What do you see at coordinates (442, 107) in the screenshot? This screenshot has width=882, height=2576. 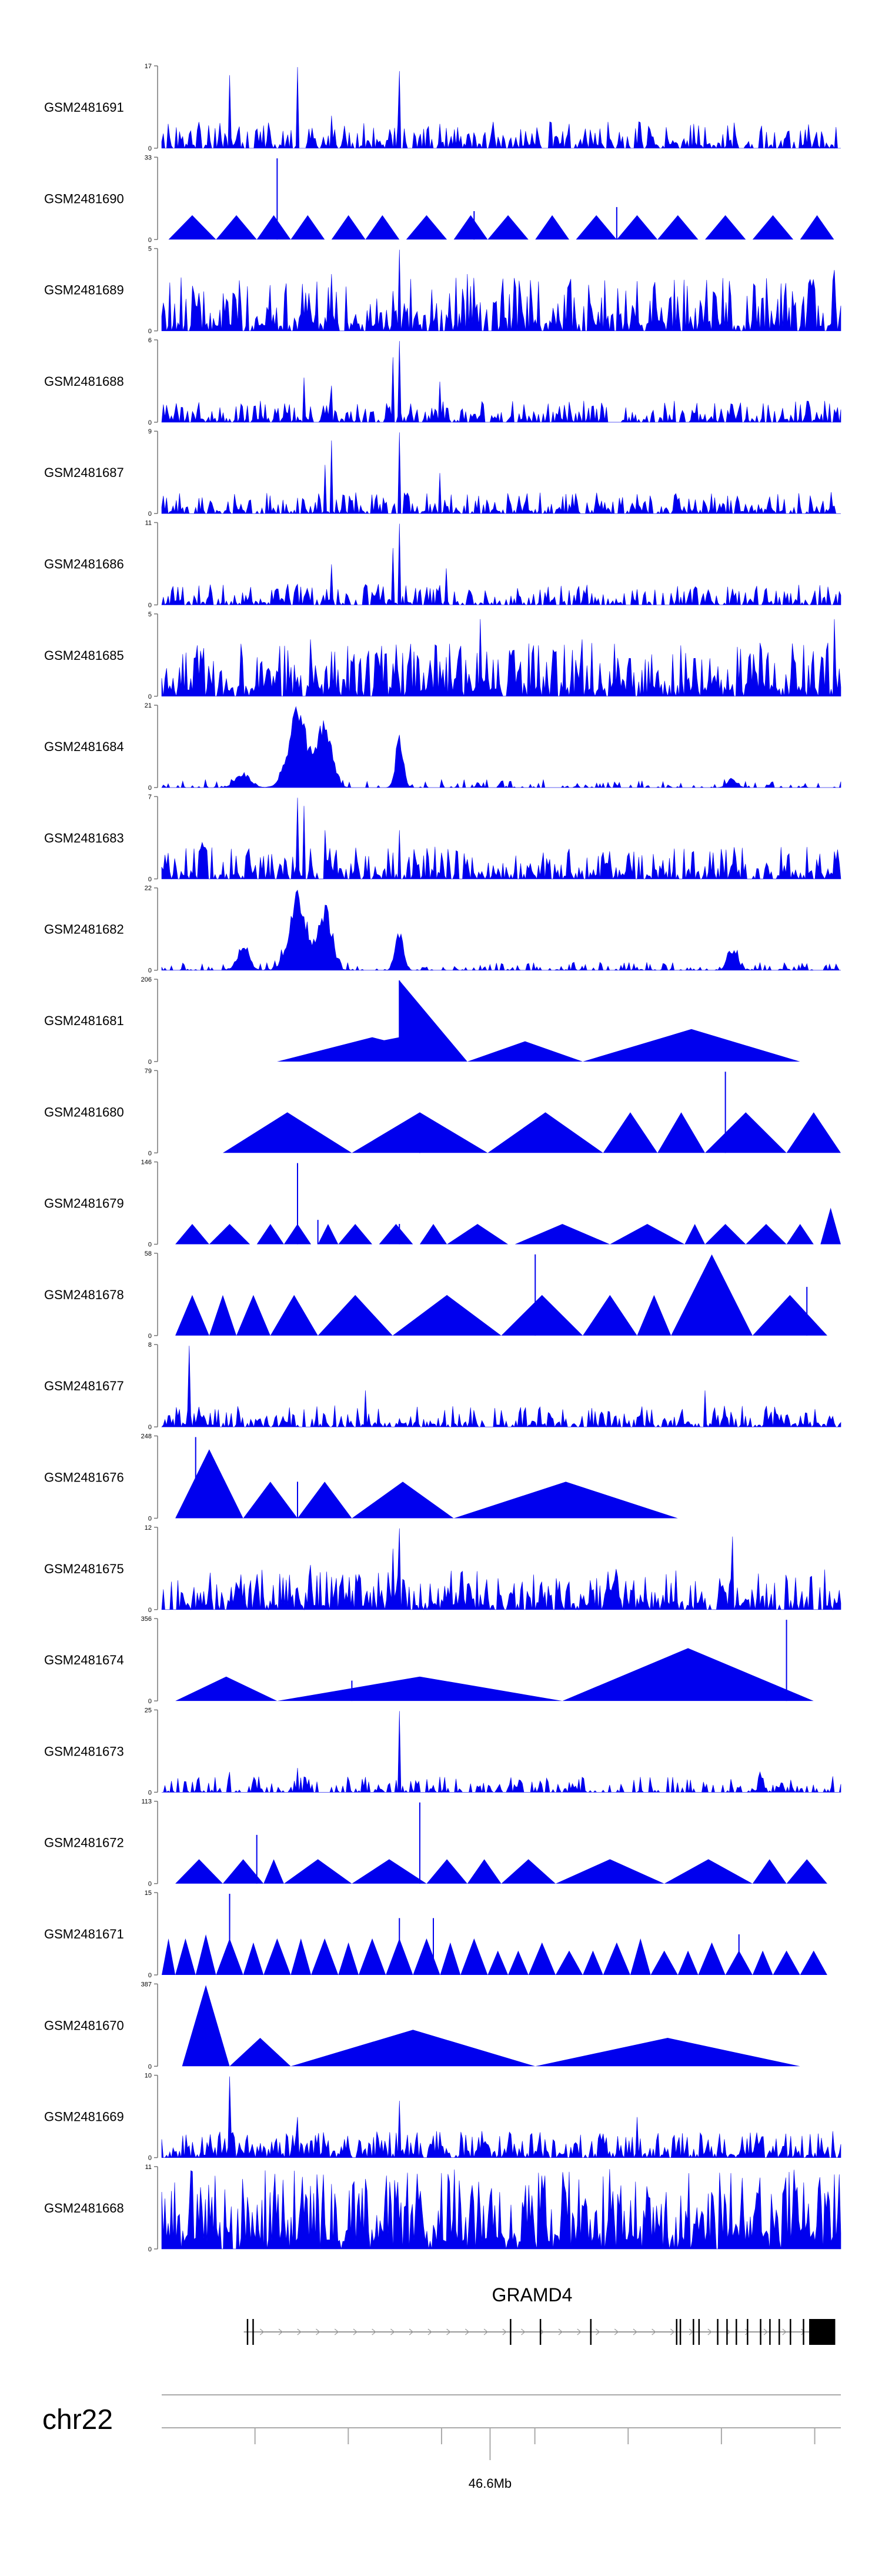 I see `track-GSM2481691: GSM2481691 17 0` at bounding box center [442, 107].